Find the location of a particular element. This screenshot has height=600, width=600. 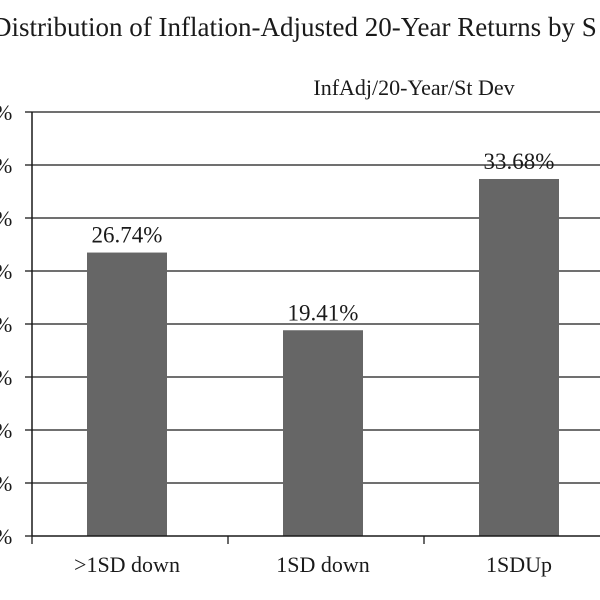

data-label: 26.74% is located at coordinates (127, 235).